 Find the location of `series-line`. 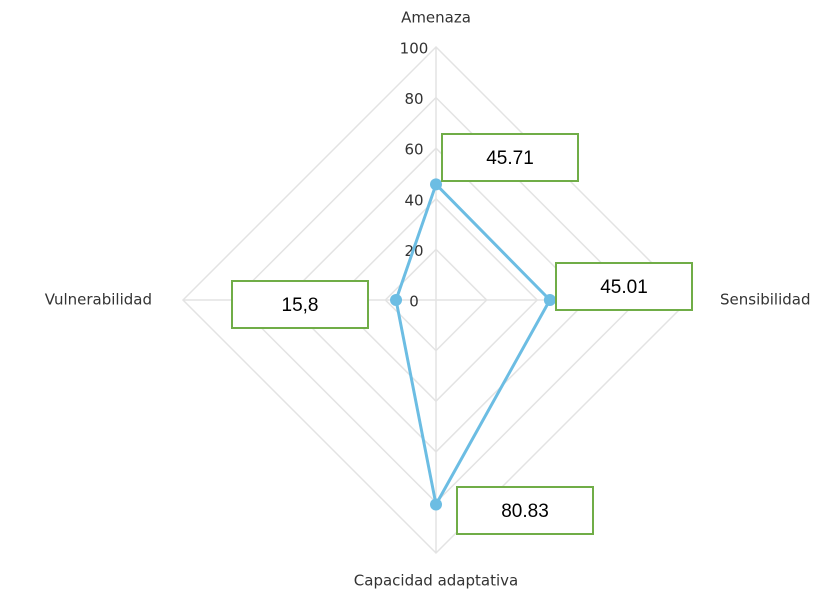

series-line is located at coordinates (473, 345).